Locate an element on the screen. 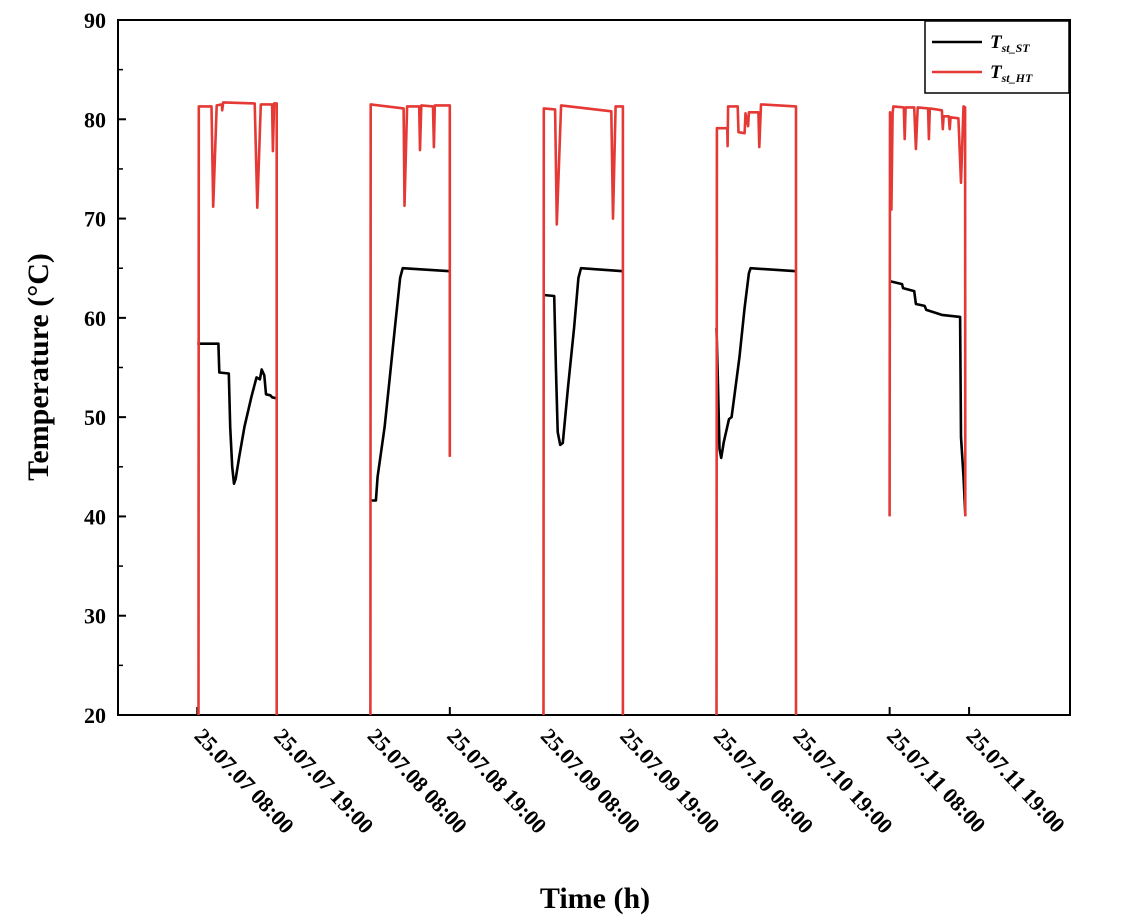 The image size is (1146, 923). legend: Tst_ST Tst_HT is located at coordinates (997, 57).